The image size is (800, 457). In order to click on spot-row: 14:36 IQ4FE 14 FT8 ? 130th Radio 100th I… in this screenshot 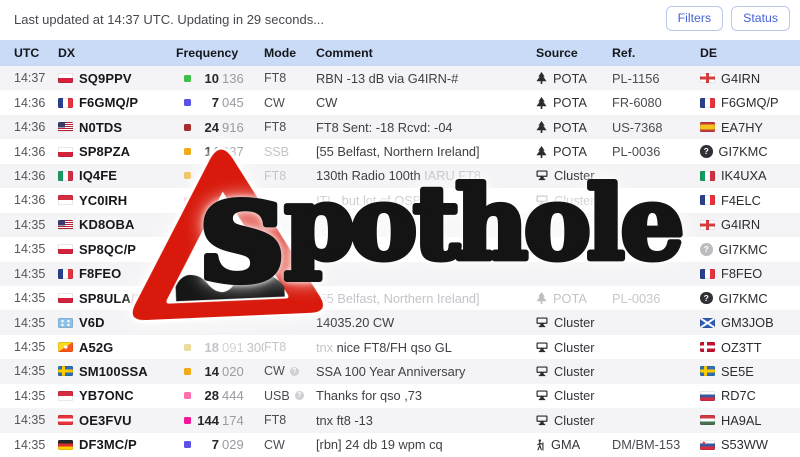, I will do `click(400, 176)`.